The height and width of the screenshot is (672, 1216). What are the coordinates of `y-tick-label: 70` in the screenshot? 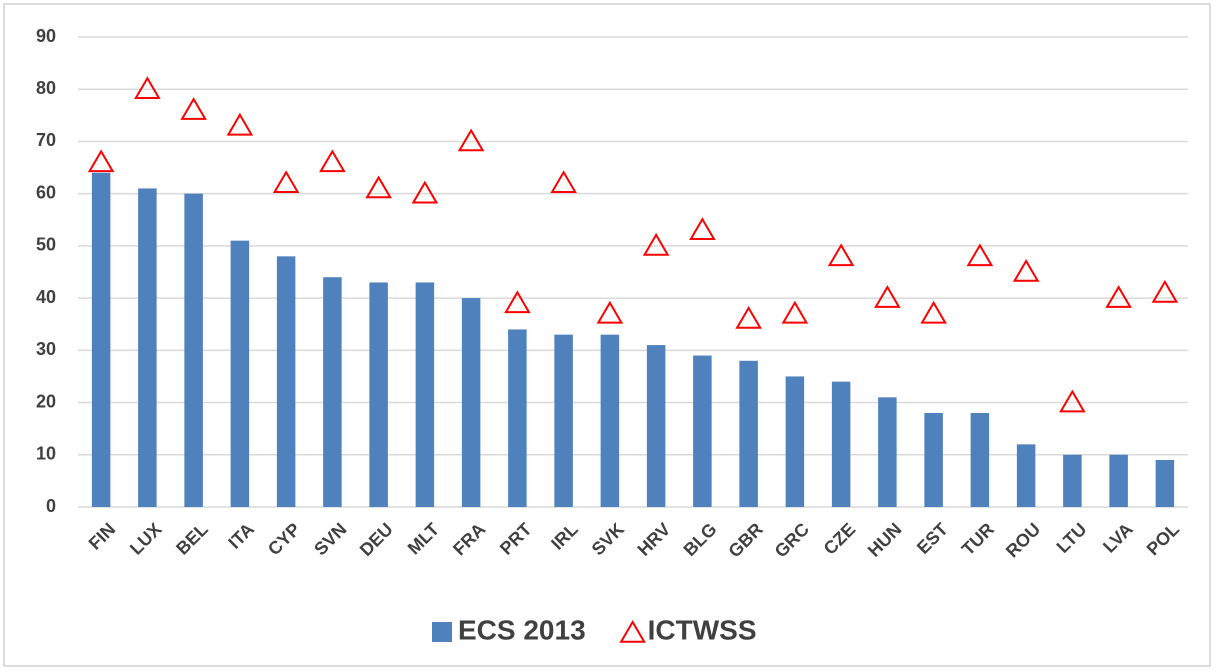 It's located at (46, 140).